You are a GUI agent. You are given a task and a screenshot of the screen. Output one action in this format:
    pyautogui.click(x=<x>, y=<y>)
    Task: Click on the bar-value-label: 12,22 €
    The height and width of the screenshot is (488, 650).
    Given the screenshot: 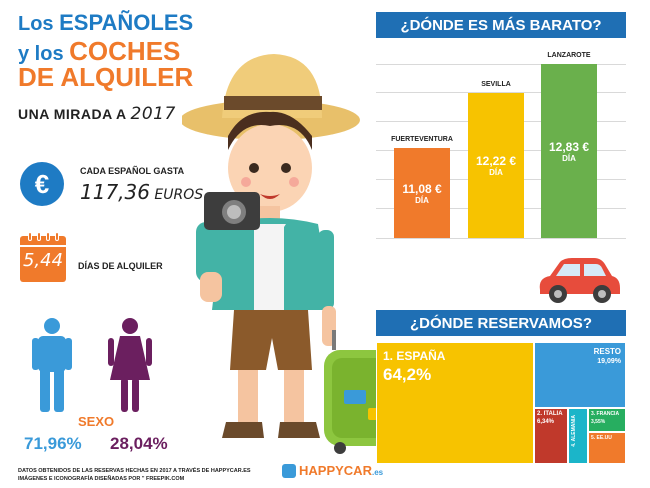 What is the action you would take?
    pyautogui.click(x=496, y=161)
    